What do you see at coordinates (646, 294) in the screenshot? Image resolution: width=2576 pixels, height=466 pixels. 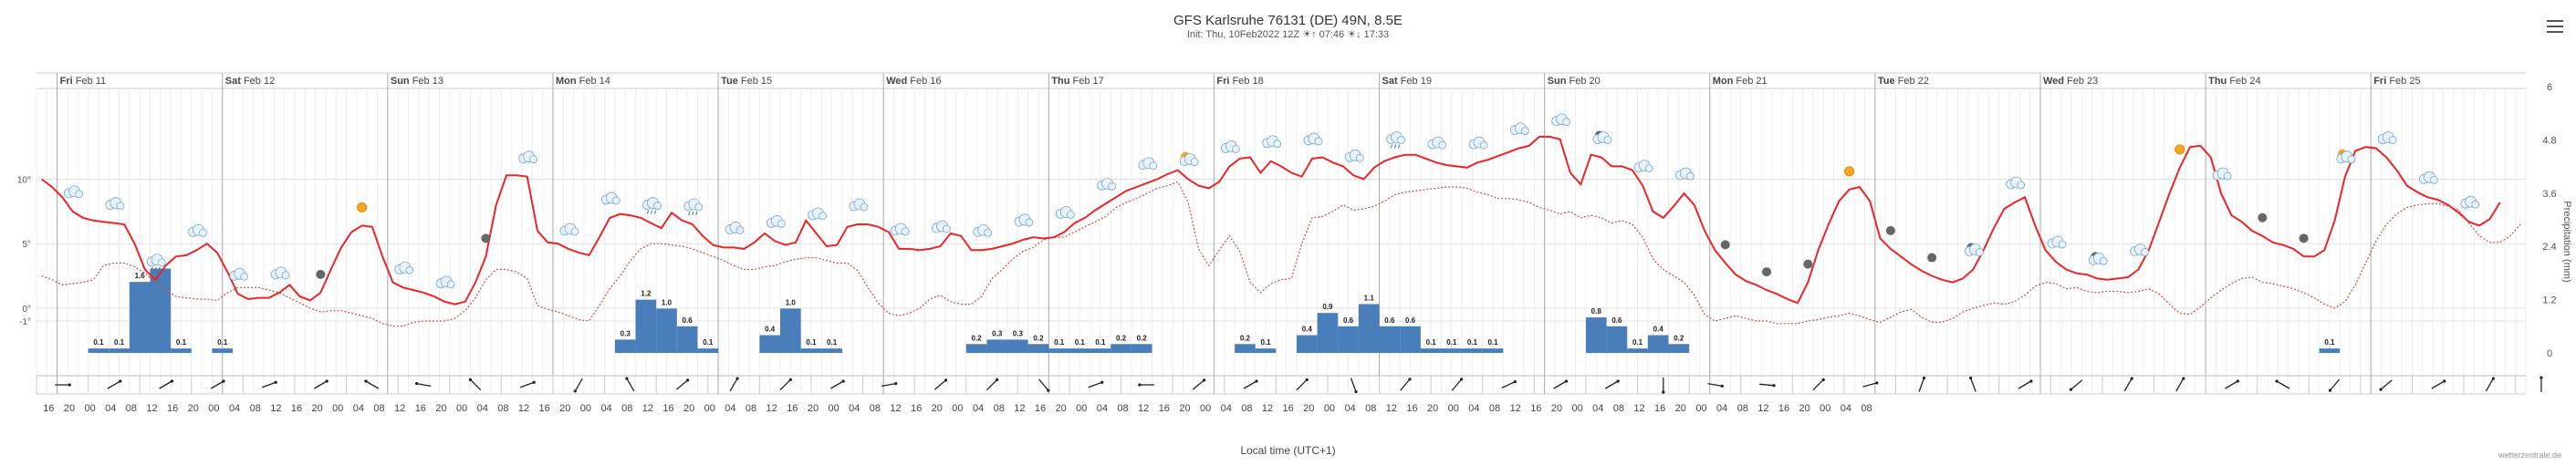 I see `precip-bar-label: 1.2` at bounding box center [646, 294].